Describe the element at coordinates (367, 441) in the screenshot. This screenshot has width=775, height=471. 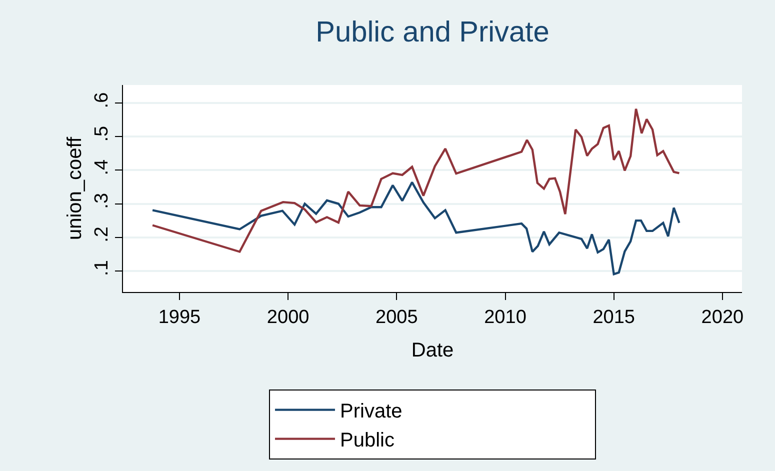
I see `legend-label: Public` at that location.